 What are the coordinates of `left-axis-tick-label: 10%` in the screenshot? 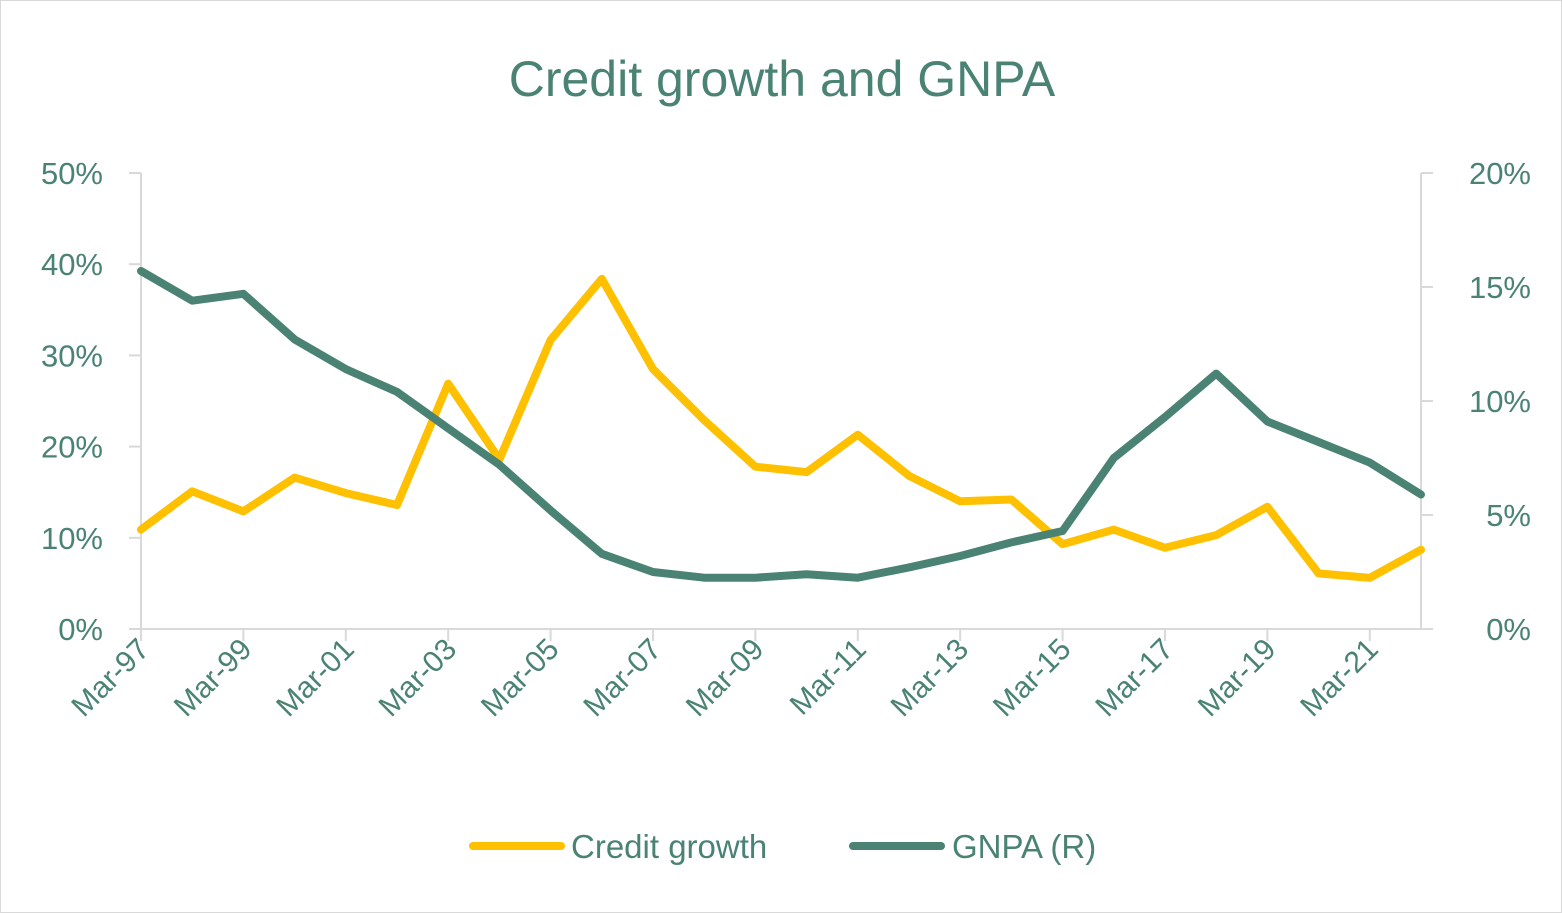 It's located at (72, 538).